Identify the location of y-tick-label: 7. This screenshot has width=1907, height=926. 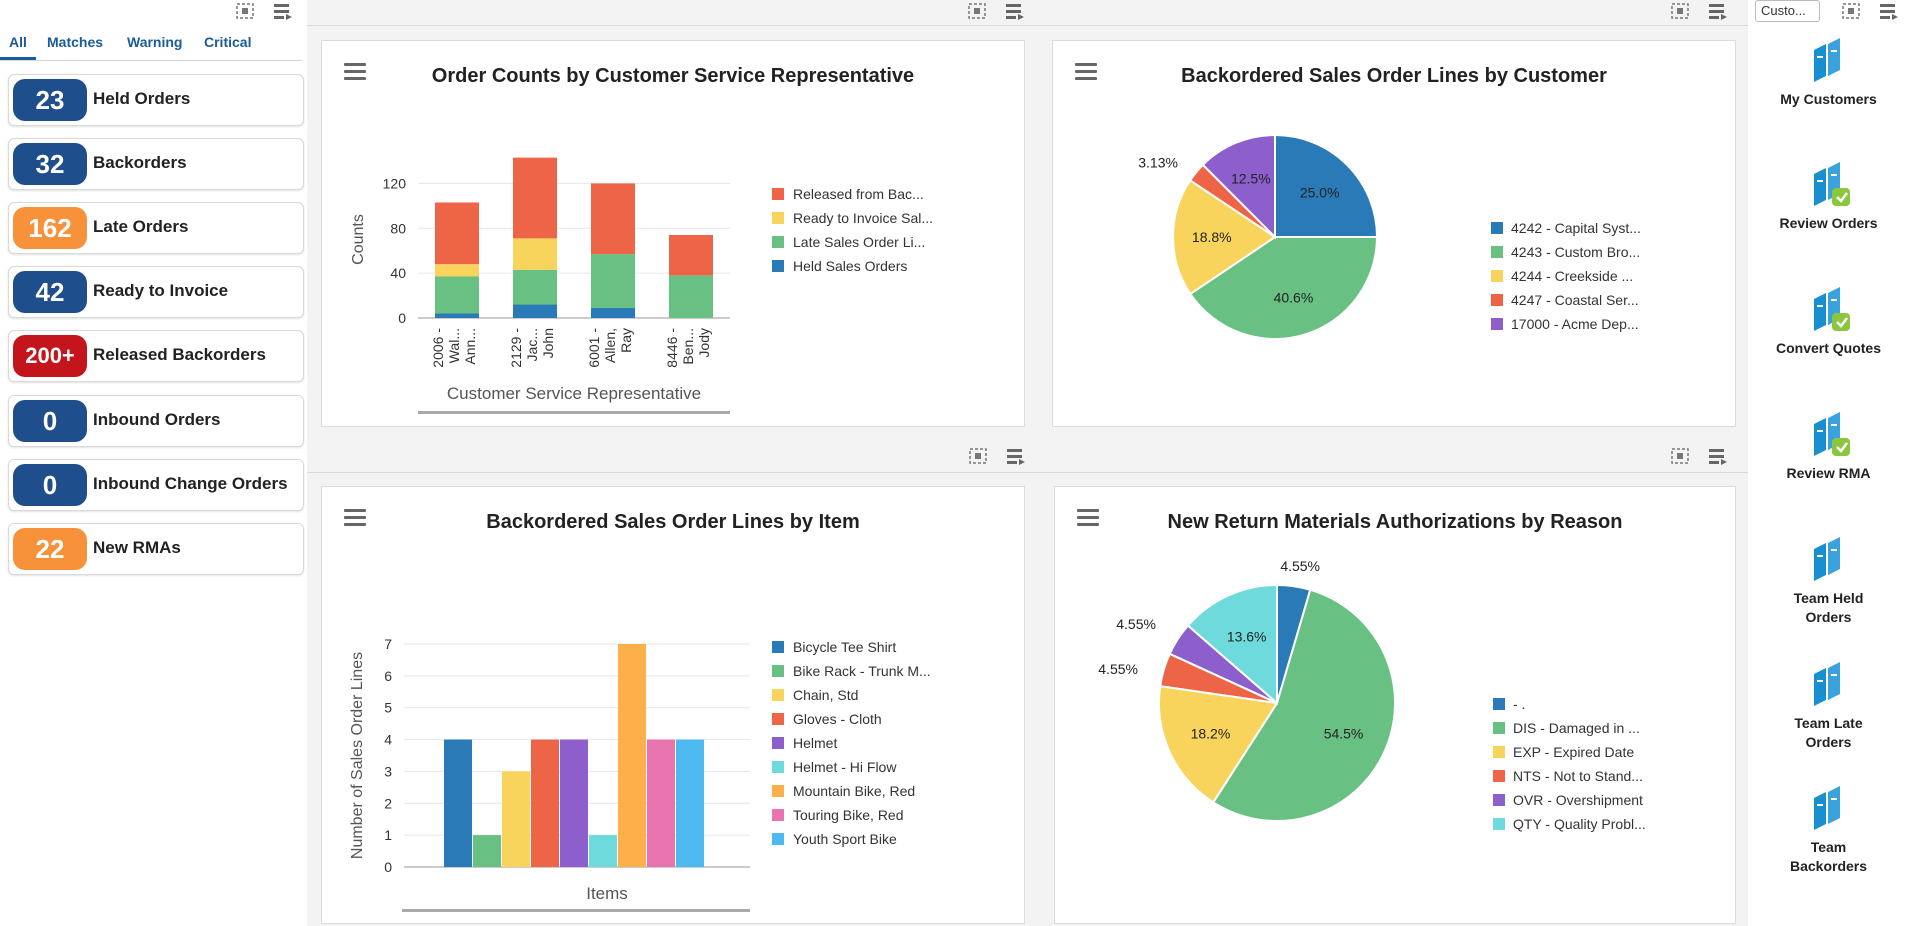
(388, 644).